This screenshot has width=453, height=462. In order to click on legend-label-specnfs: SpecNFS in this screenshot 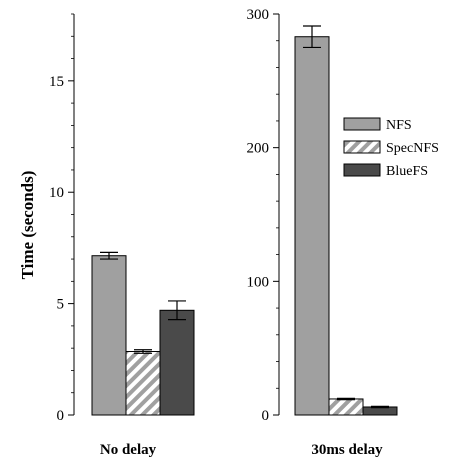, I will do `click(412, 148)`.